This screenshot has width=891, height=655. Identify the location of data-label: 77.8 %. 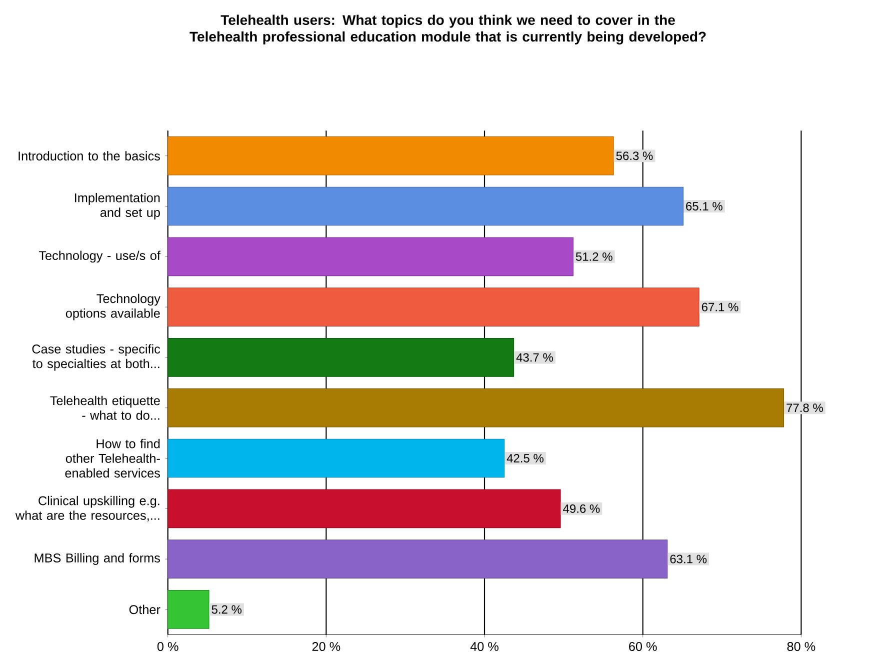
(804, 407).